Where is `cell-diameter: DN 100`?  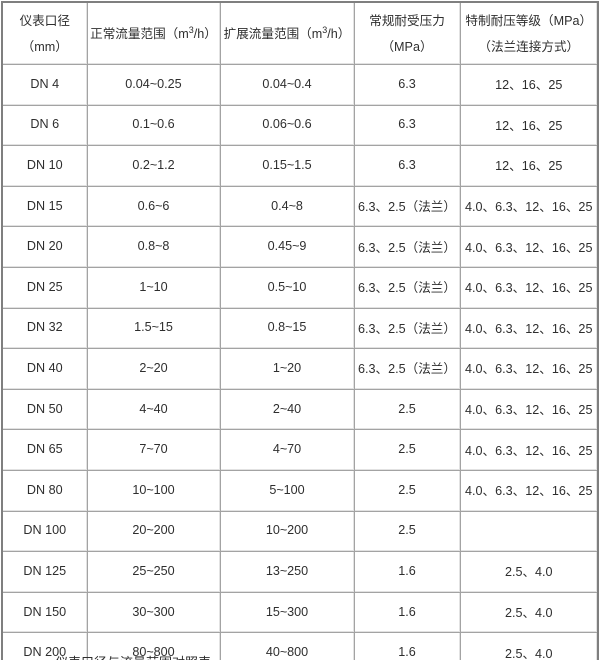
cell-diameter: DN 100 is located at coordinates (44, 531).